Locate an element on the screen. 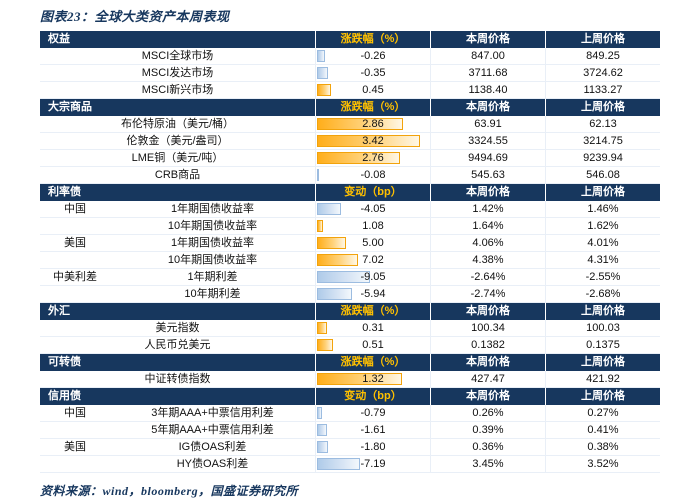 This screenshot has height=499, width=693. change-cell: 2.86 is located at coordinates (372, 124).